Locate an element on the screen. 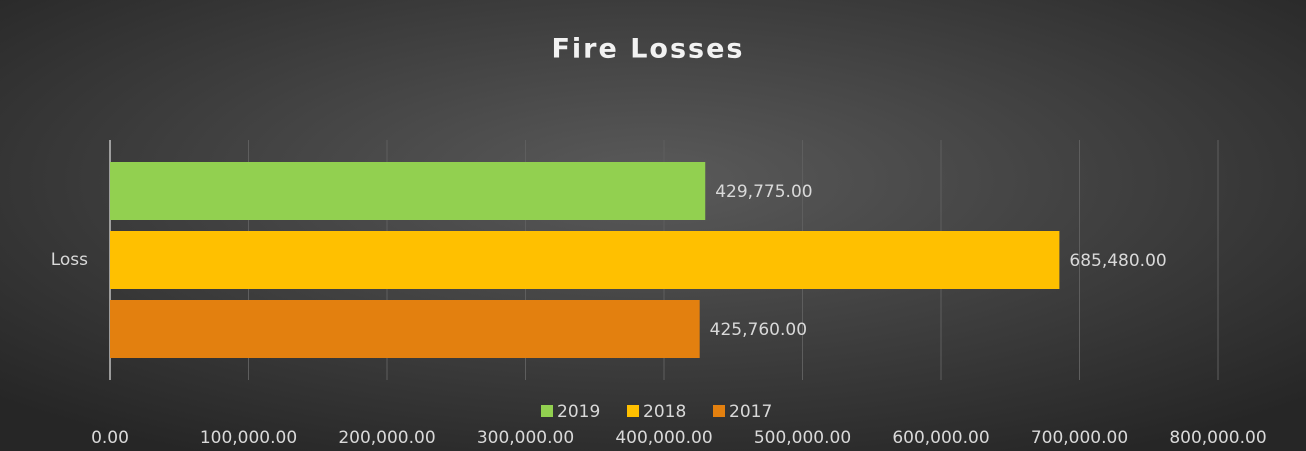 The width and height of the screenshot is (1306, 451). x-tick-label: 100,000.00 is located at coordinates (248, 438).